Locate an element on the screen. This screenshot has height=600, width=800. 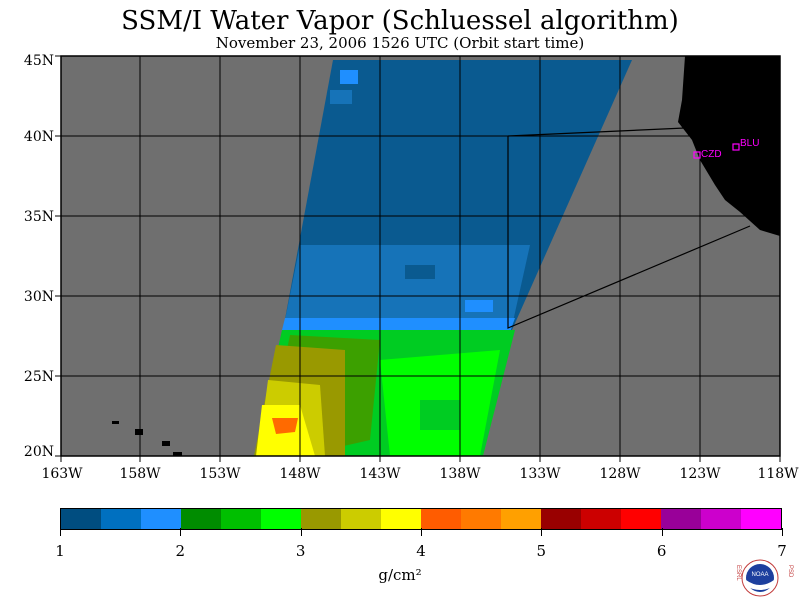
colorbar is located at coordinates (421, 519).